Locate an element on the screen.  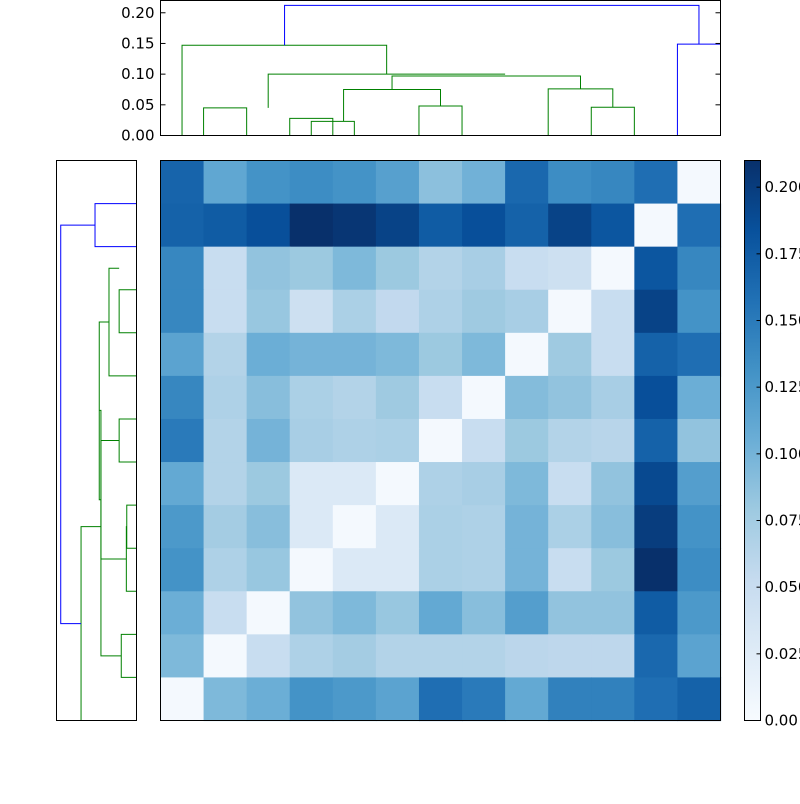
colorbar-tick-label: 0.075 is located at coordinates (782, 521).